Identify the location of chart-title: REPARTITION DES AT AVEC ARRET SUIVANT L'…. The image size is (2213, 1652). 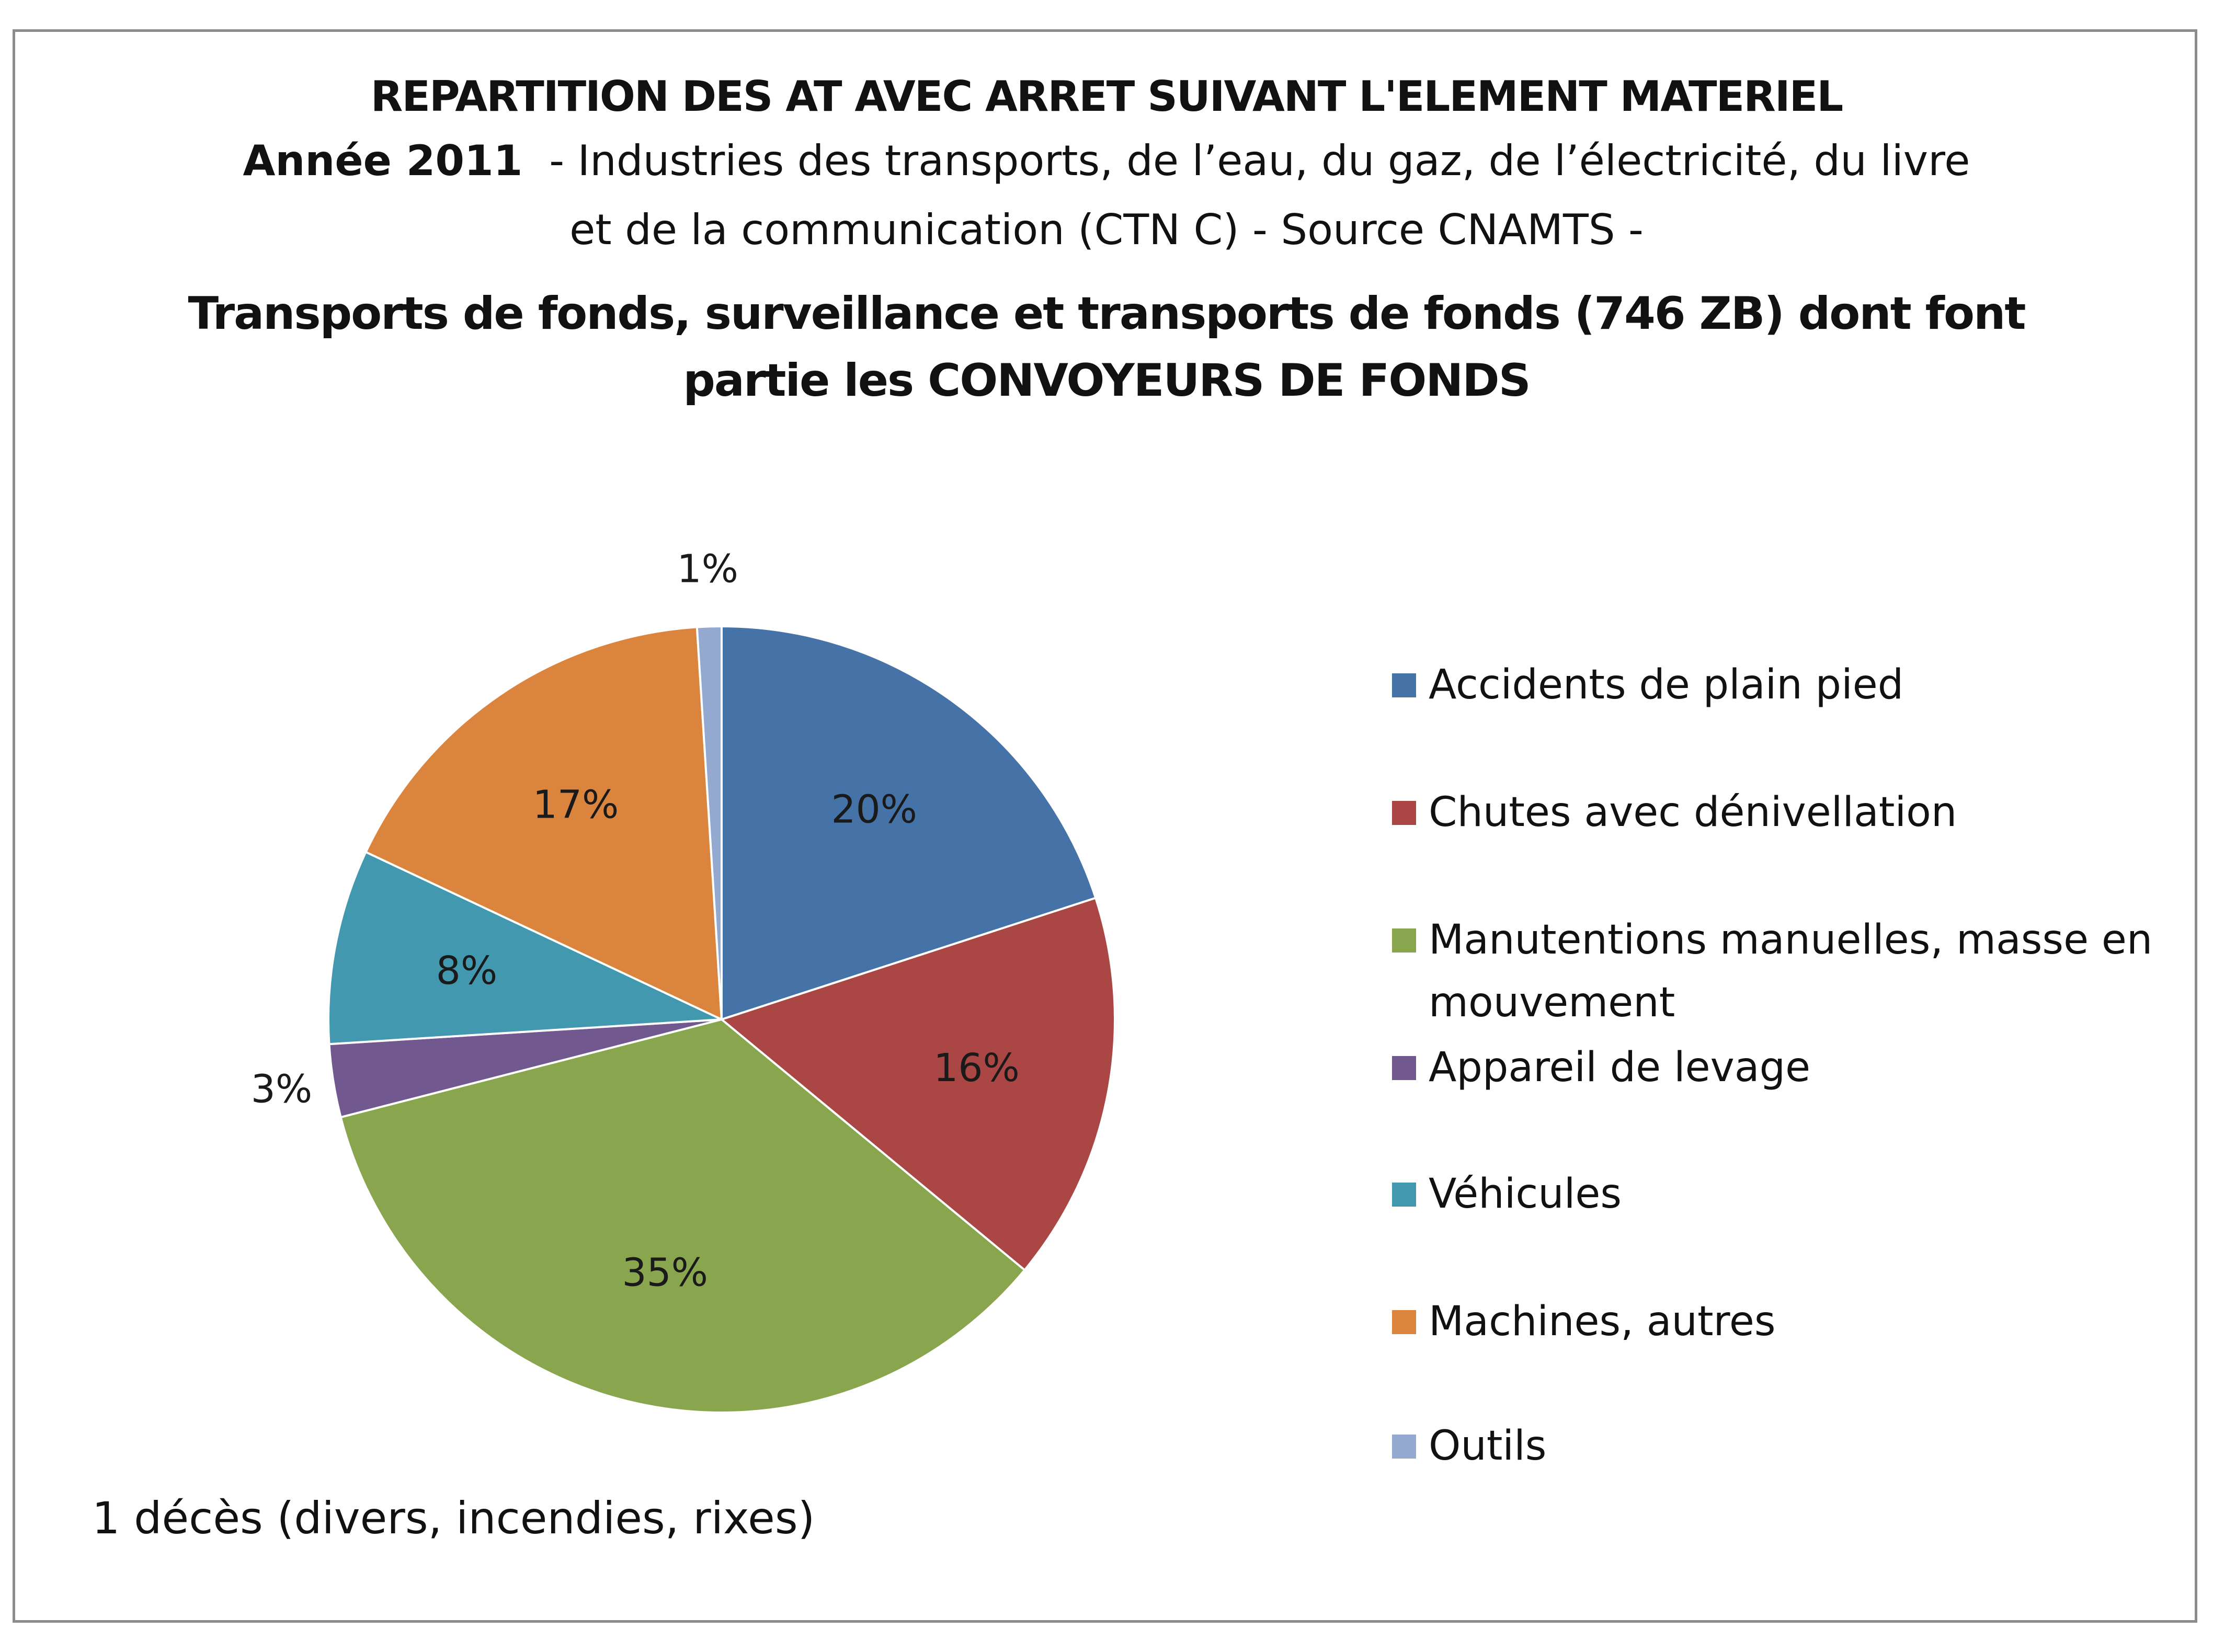
(1106, 96).